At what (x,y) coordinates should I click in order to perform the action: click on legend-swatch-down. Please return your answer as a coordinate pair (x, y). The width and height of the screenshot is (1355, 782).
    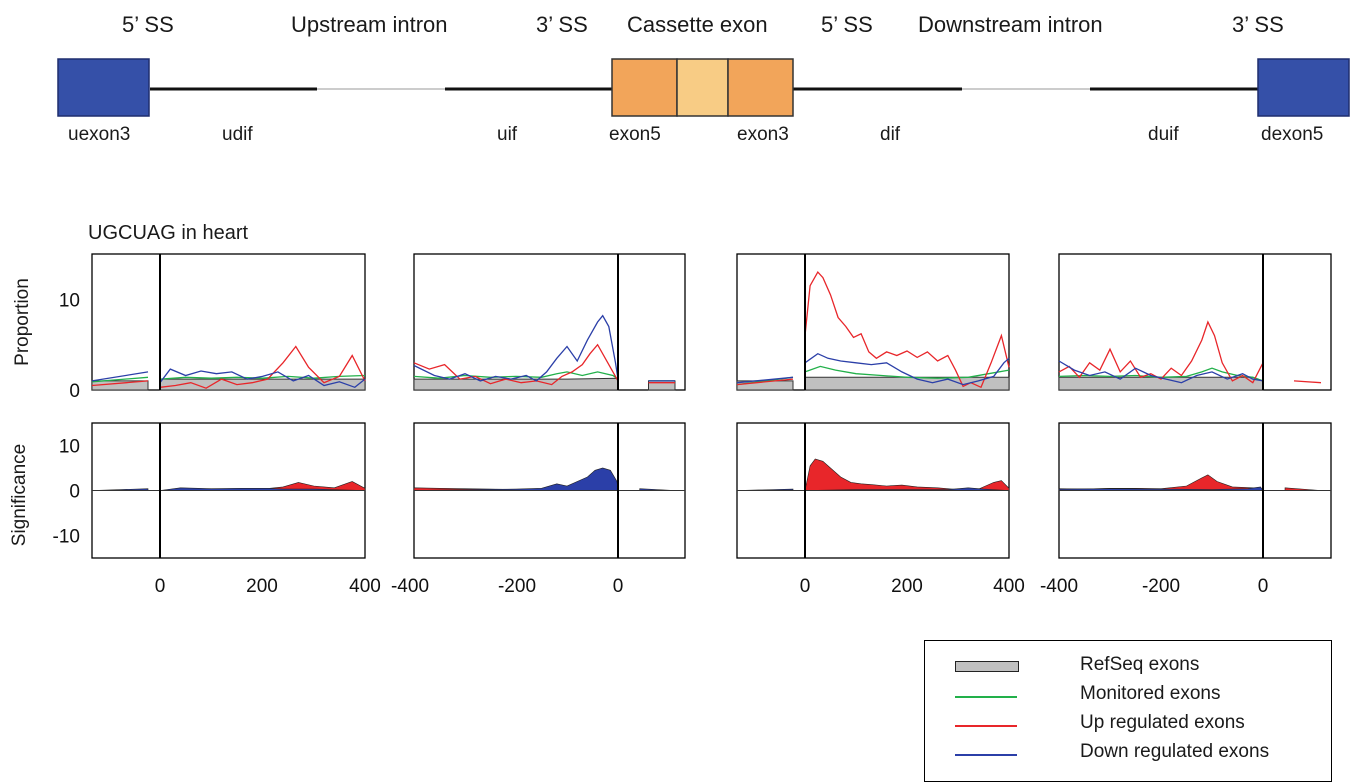
    Looking at the image, I should click on (986, 755).